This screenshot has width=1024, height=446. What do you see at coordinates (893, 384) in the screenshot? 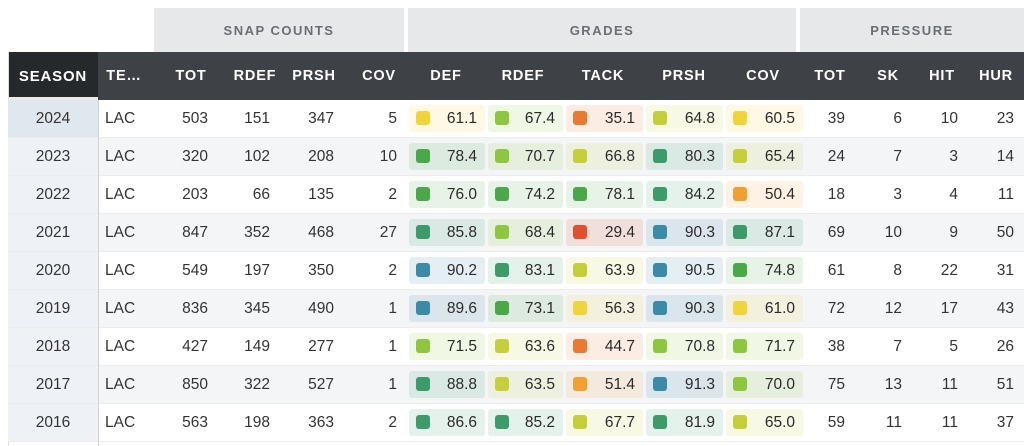
I see `pressure-sk-cell: 13` at bounding box center [893, 384].